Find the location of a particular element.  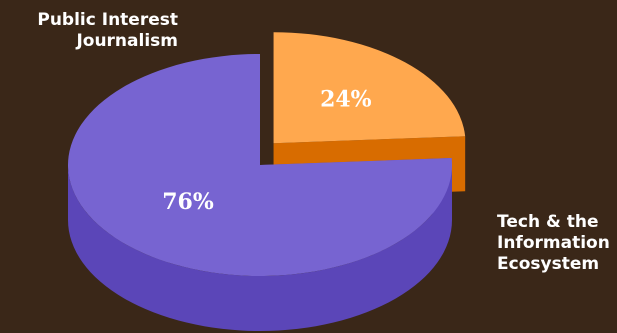

pie-value-labels: 24% 76% is located at coordinates (266, 151).